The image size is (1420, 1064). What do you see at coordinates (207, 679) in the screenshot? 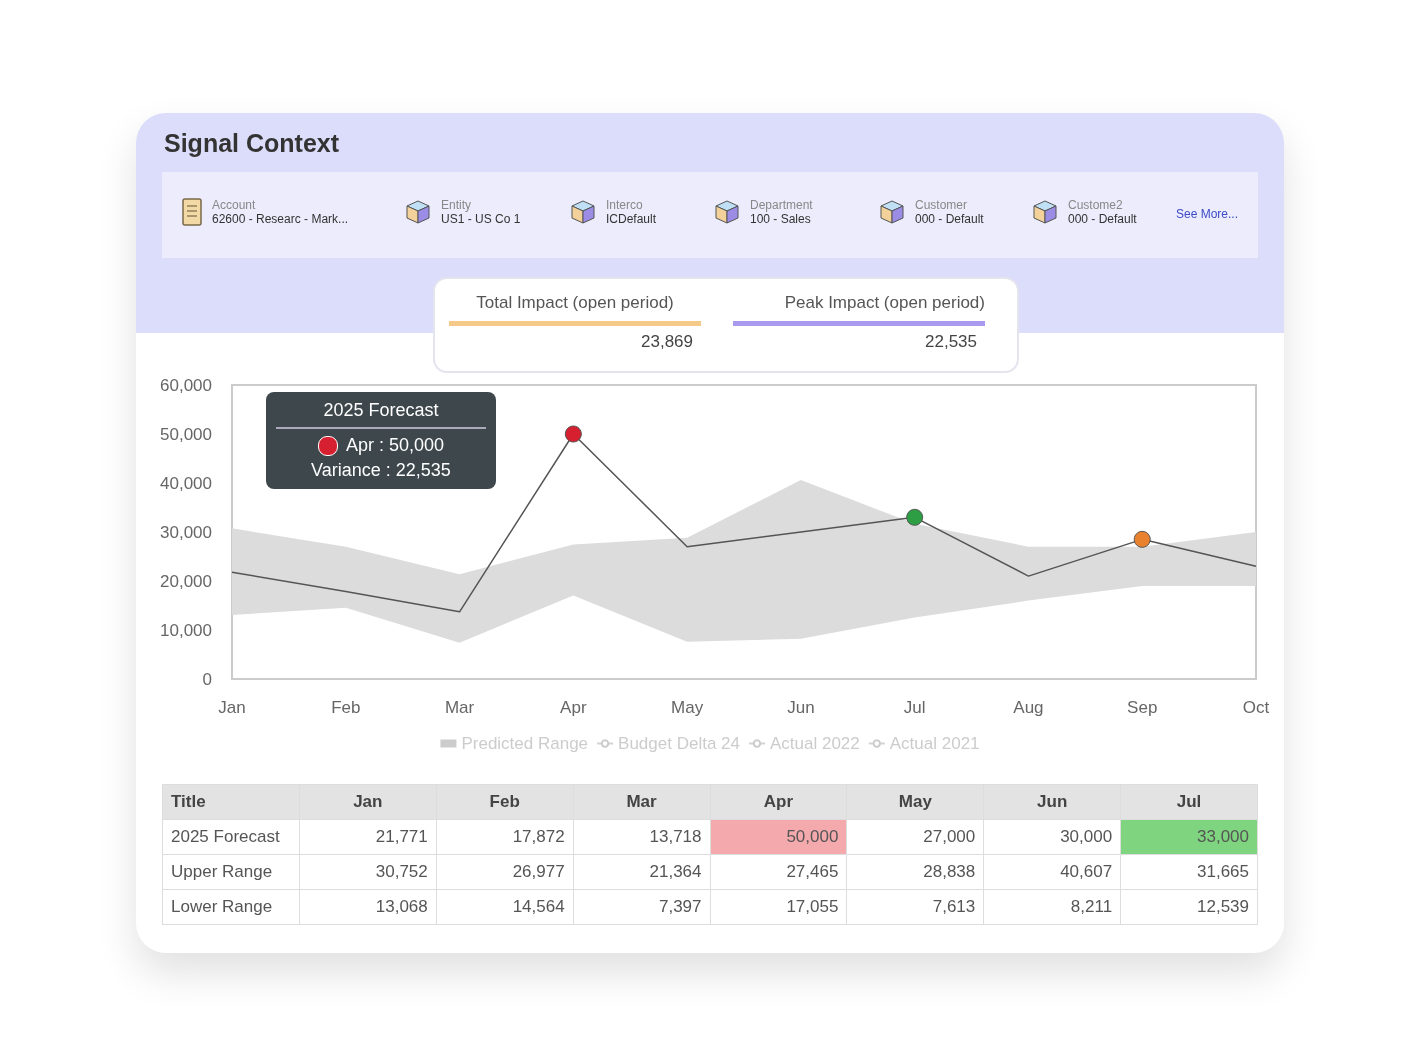
I see `y-tick-label: 0` at bounding box center [207, 679].